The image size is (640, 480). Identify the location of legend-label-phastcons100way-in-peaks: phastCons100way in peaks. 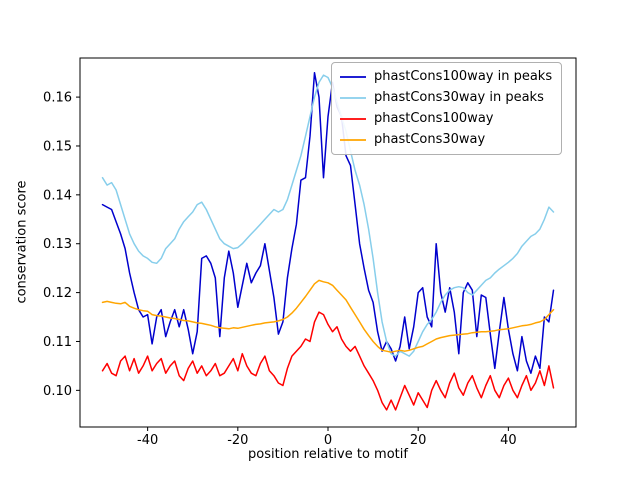
(463, 76).